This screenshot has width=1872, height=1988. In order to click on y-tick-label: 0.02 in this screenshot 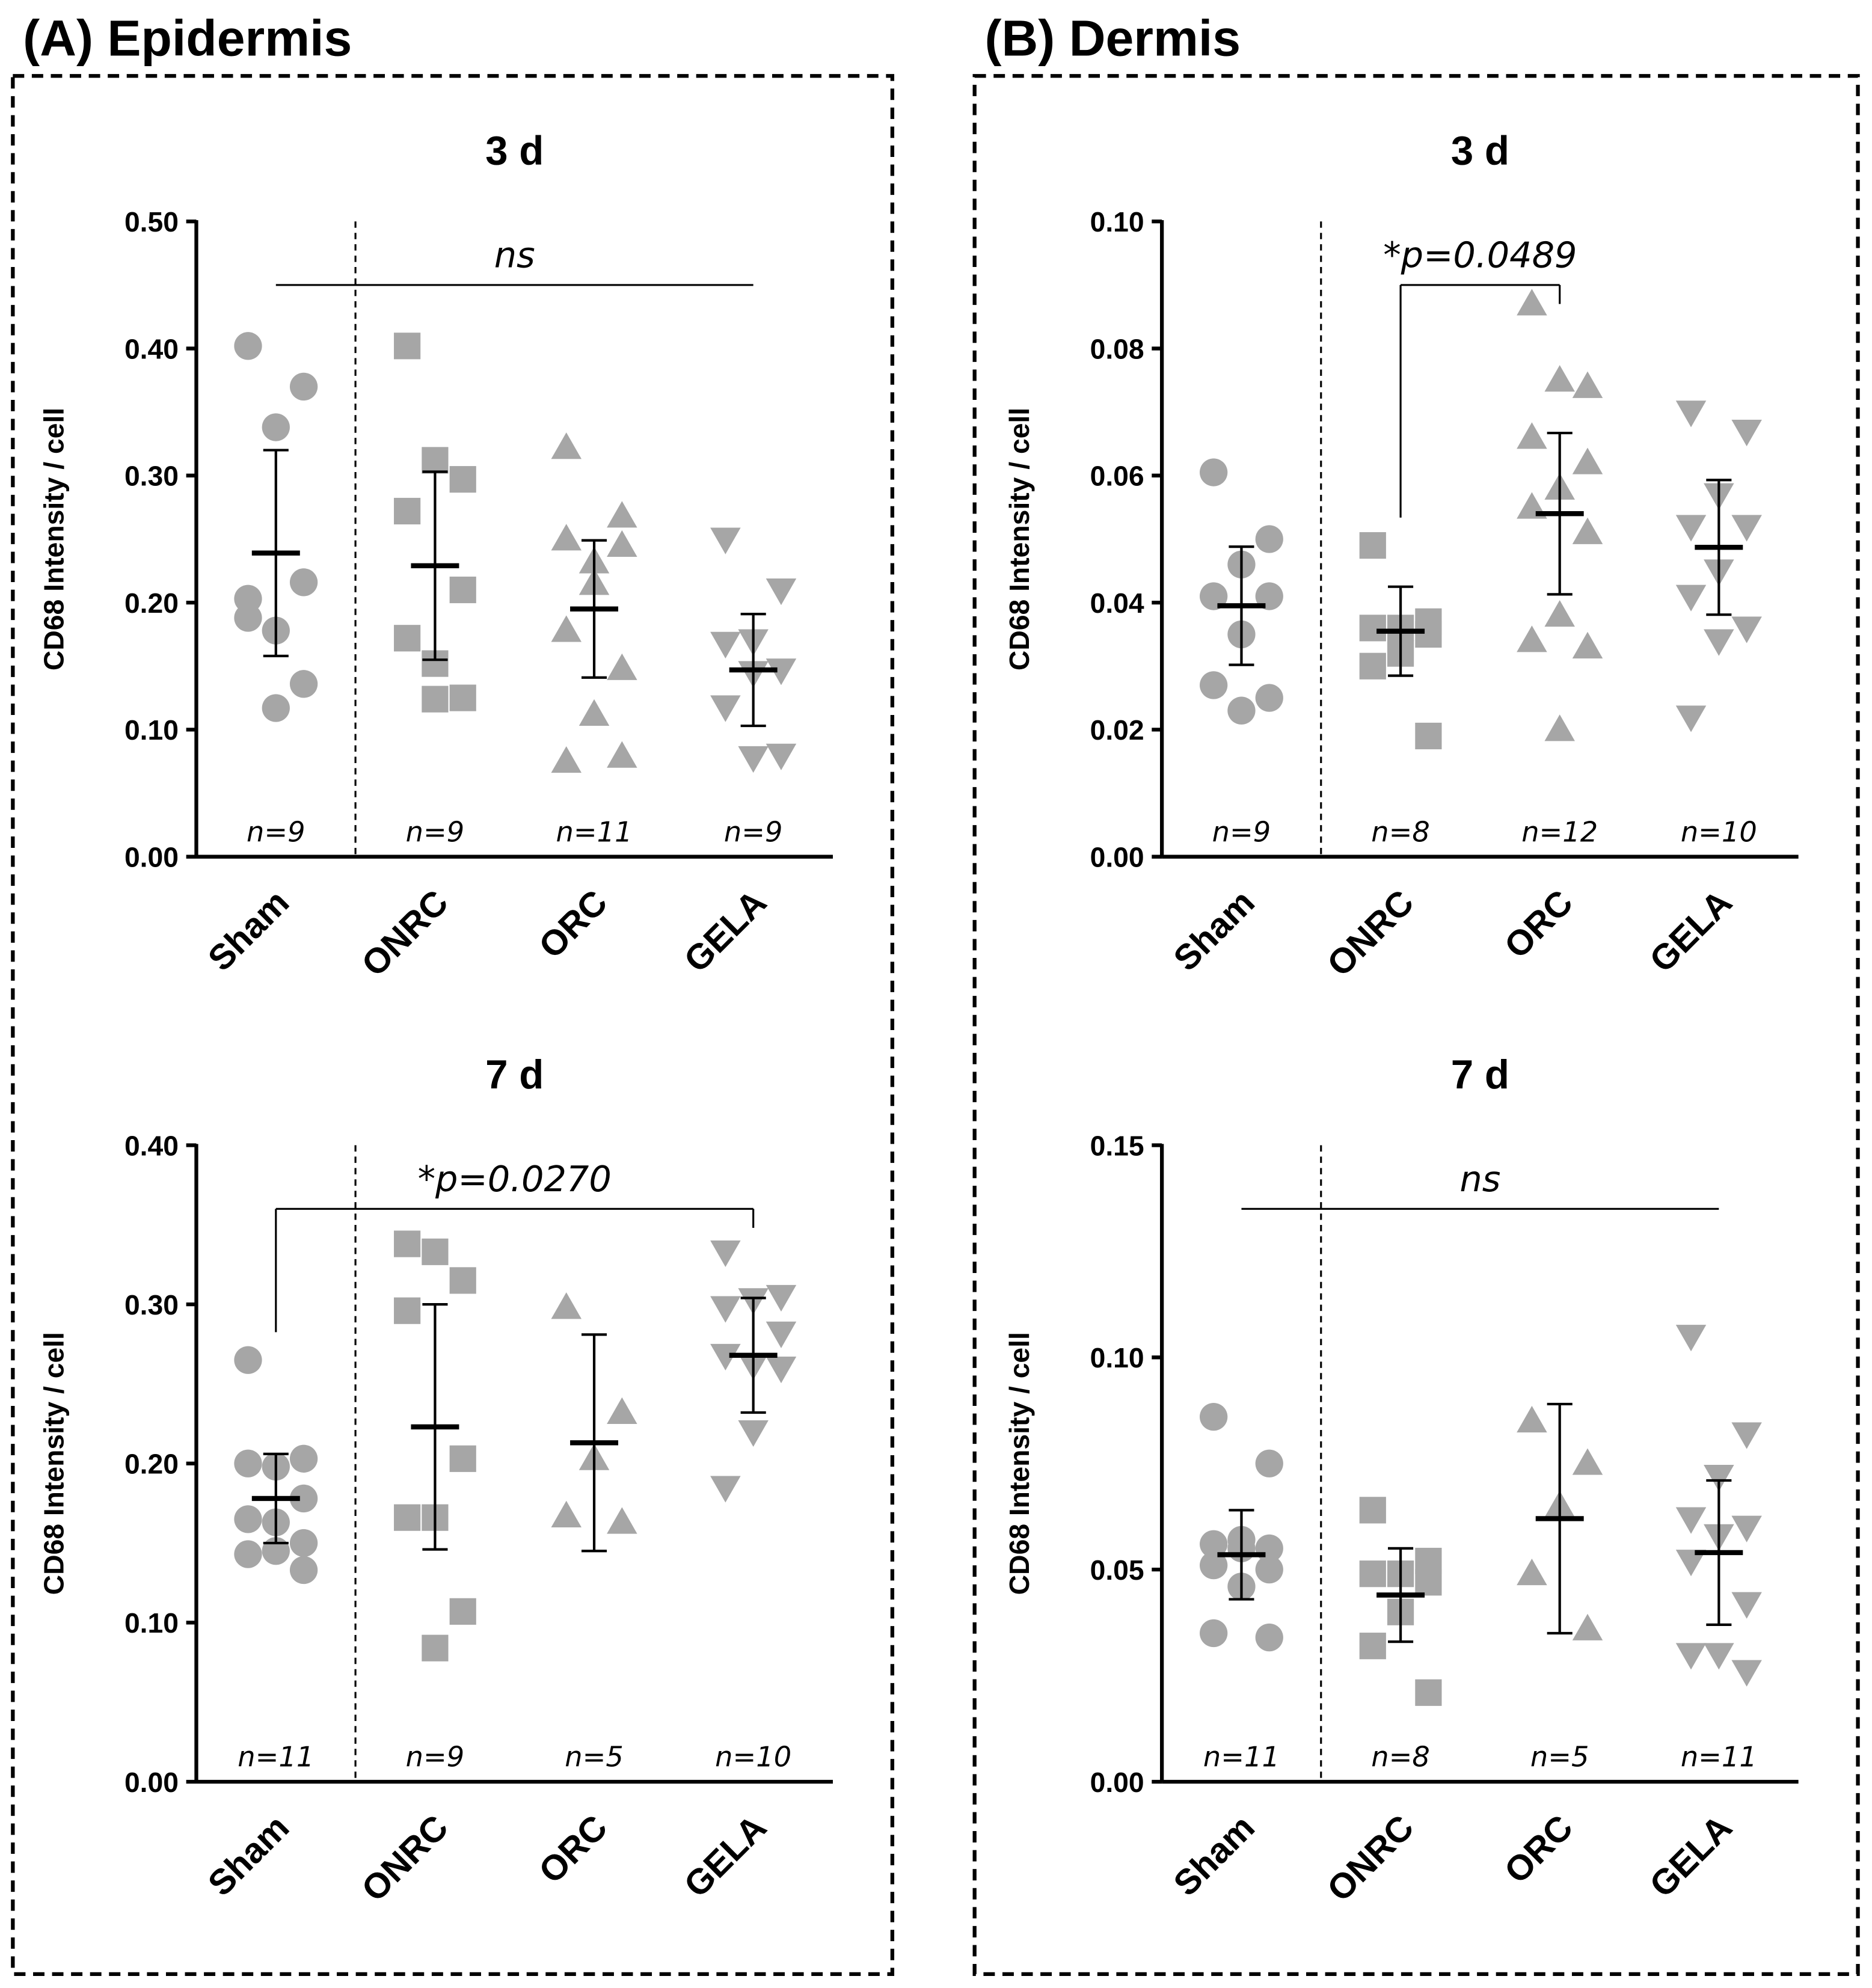, I will do `click(1117, 730)`.